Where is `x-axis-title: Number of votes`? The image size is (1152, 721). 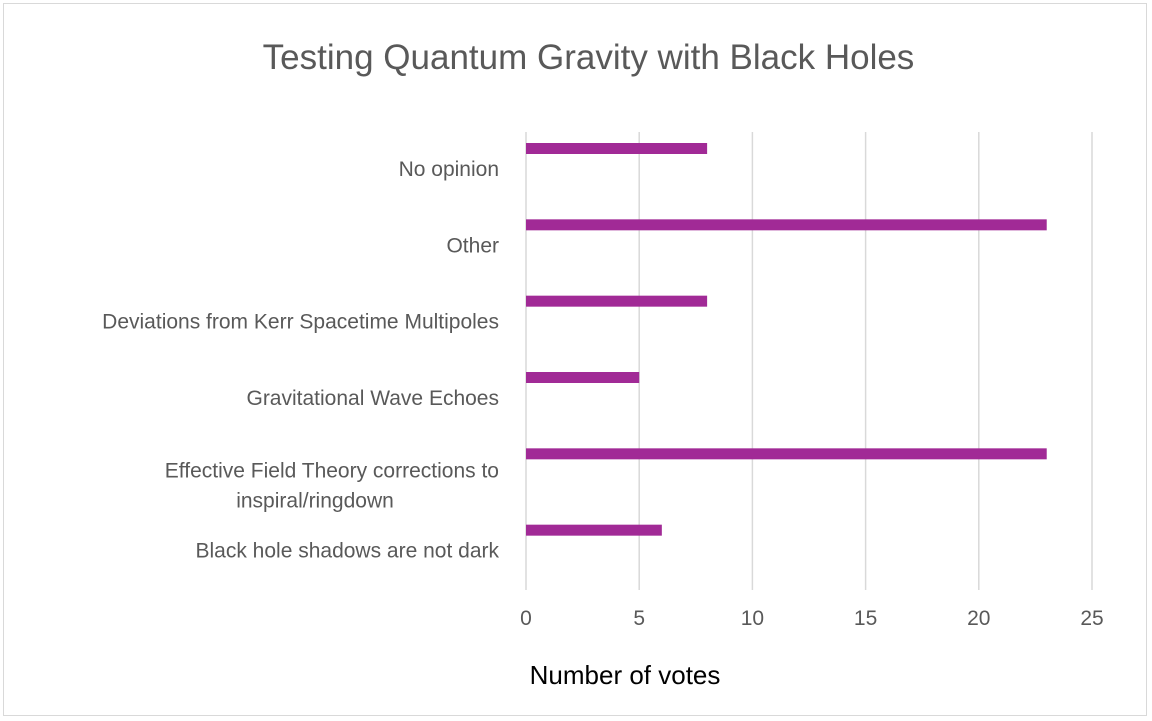 x-axis-title: Number of votes is located at coordinates (625, 675).